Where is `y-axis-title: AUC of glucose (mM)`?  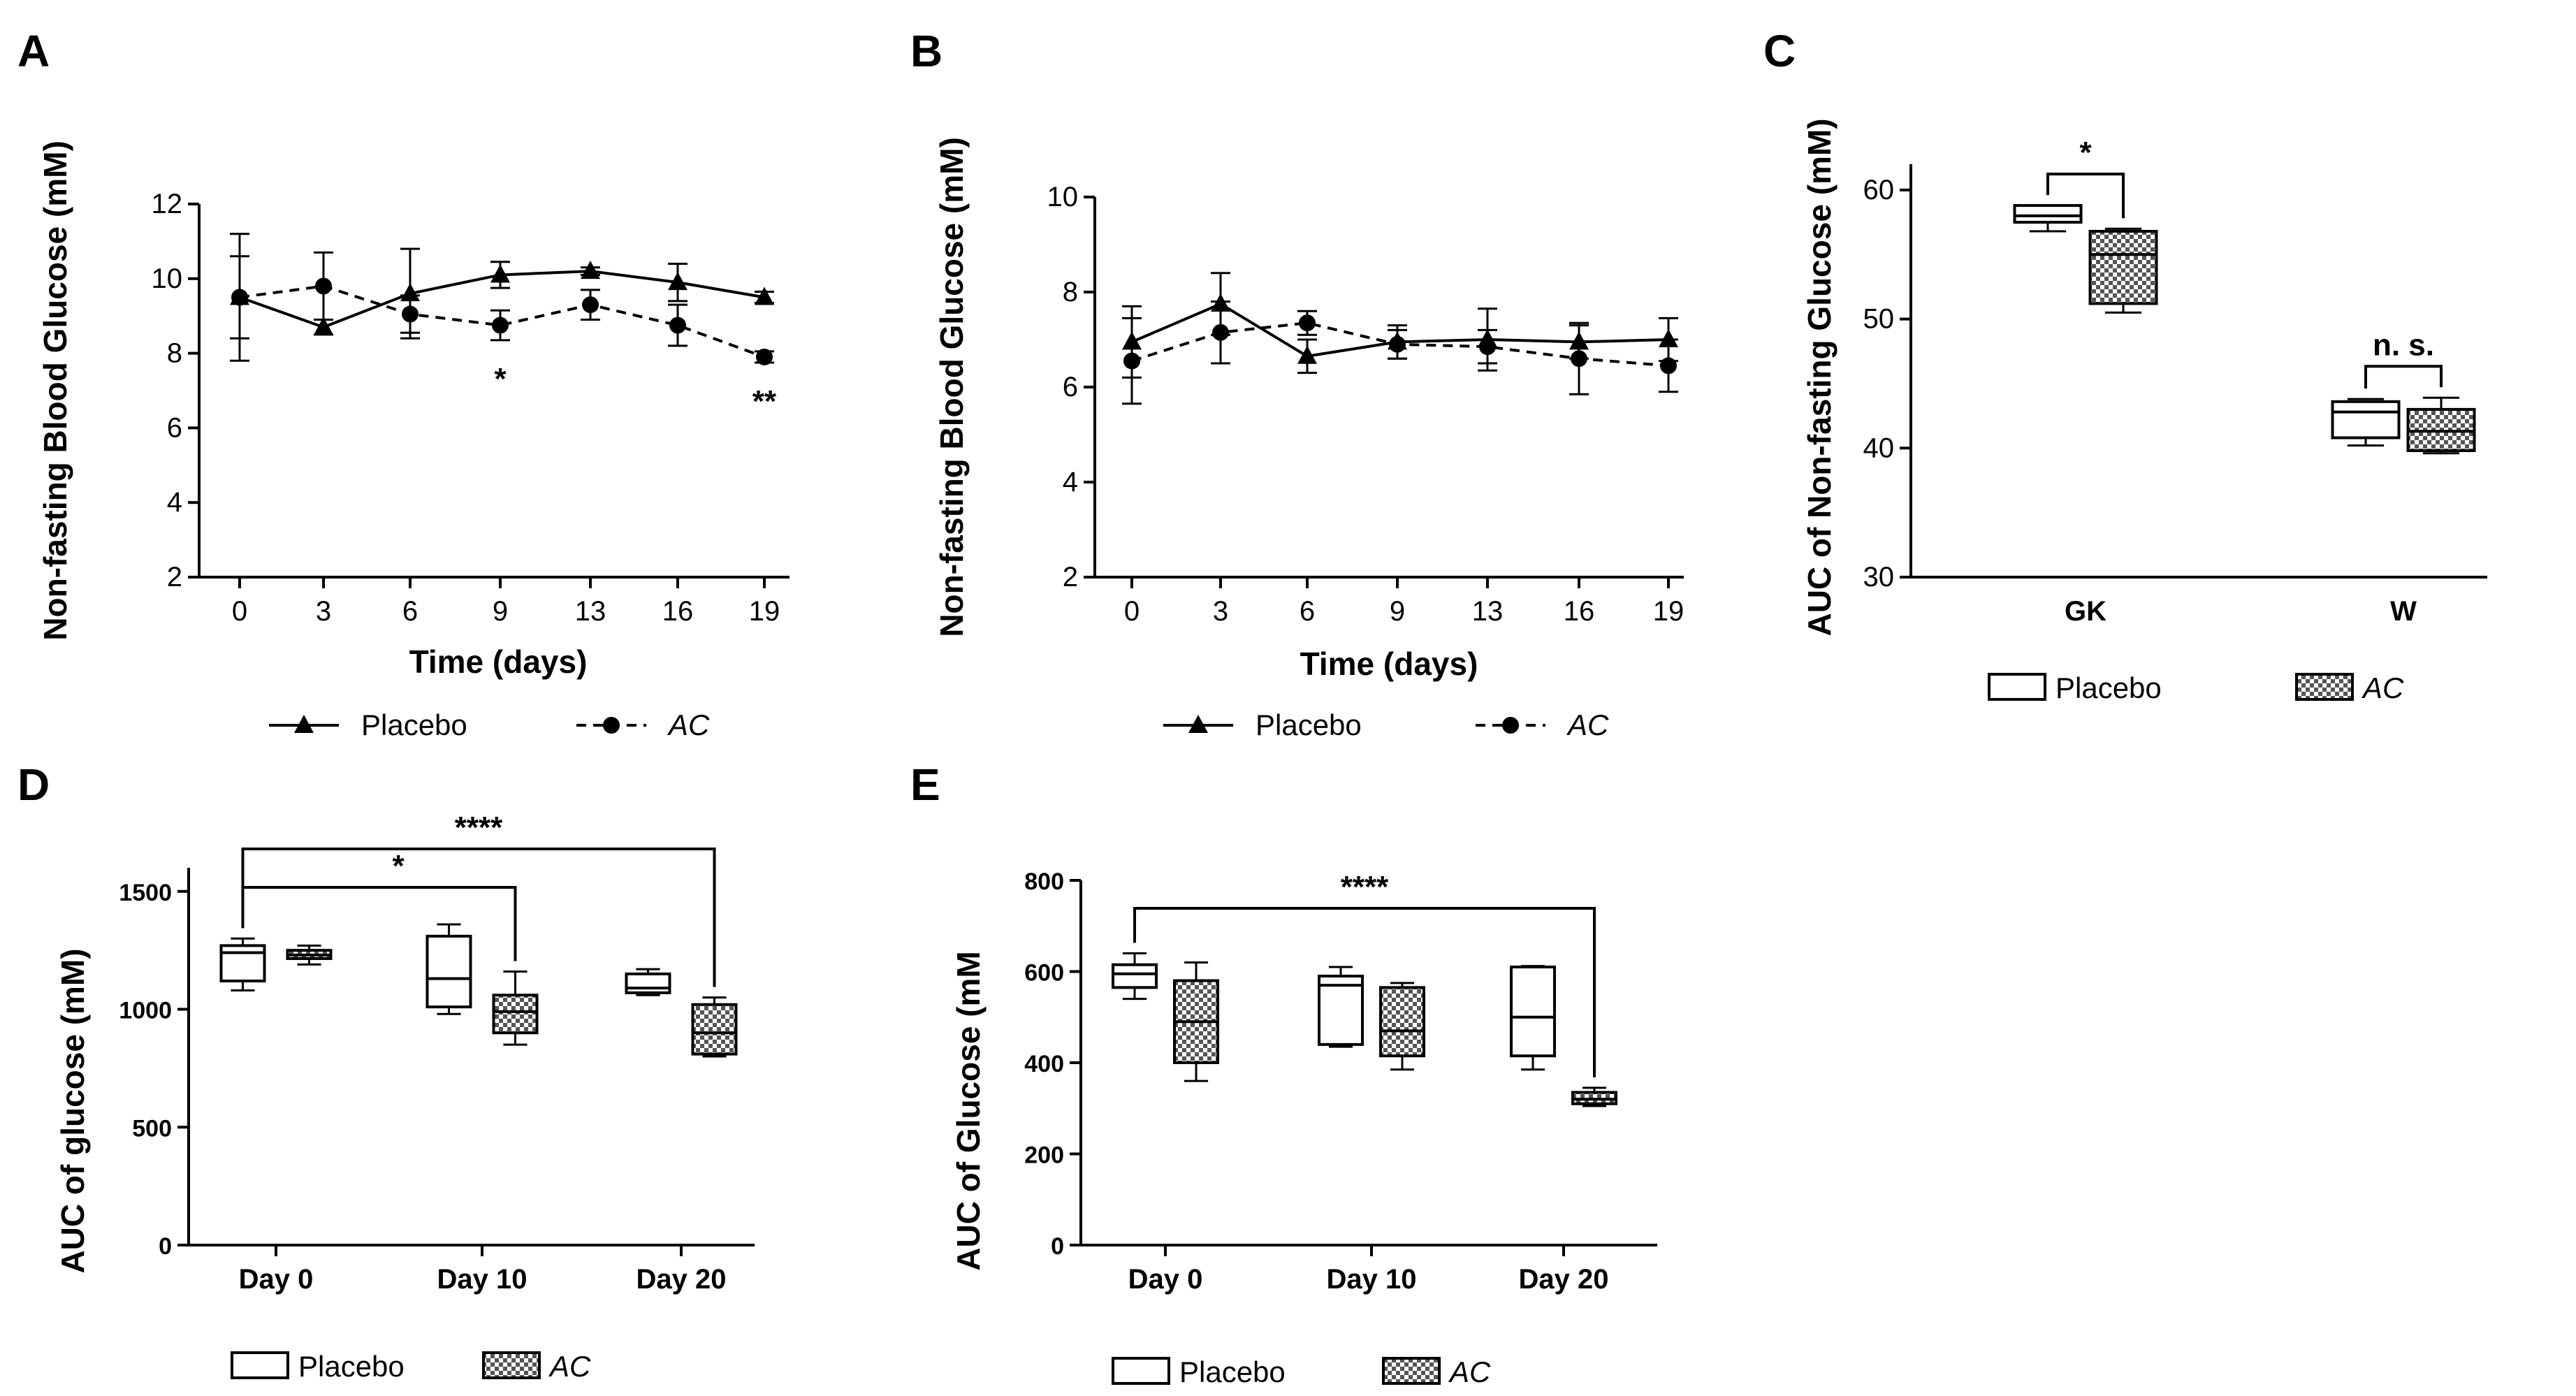 y-axis-title: AUC of glucose (mM) is located at coordinates (72, 1110).